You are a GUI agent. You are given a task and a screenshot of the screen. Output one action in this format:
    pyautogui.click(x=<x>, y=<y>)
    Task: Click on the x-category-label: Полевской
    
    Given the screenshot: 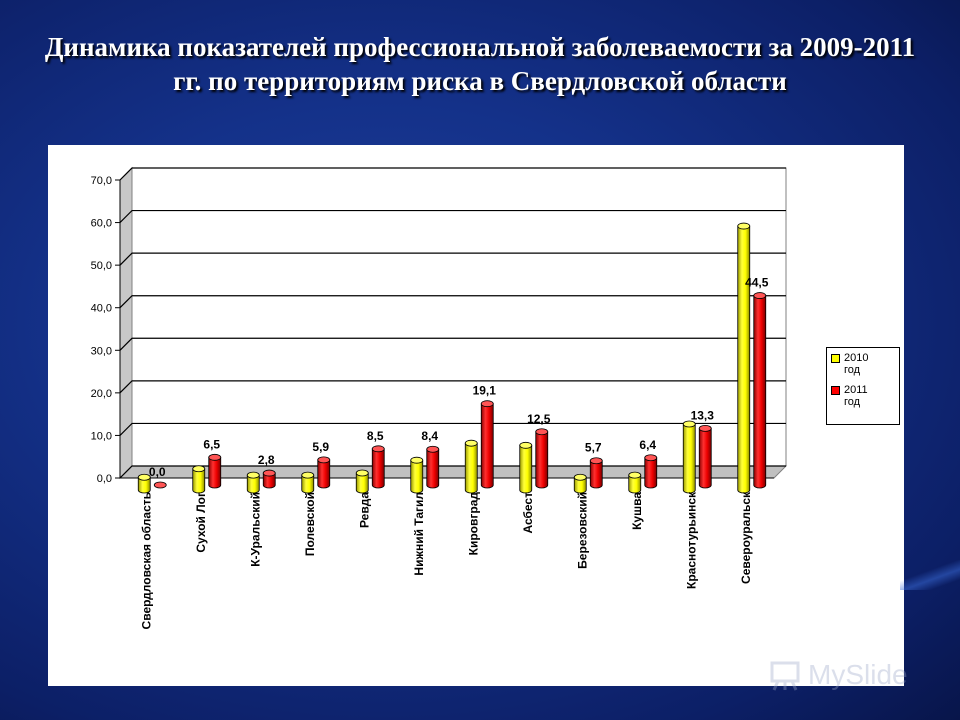 What is the action you would take?
    pyautogui.click(x=310, y=524)
    